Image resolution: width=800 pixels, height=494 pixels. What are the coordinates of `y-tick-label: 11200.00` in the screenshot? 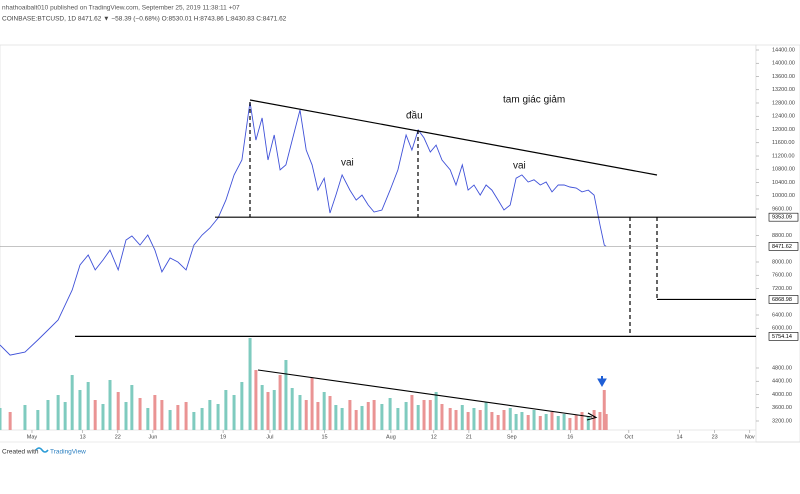 It's located at (783, 156).